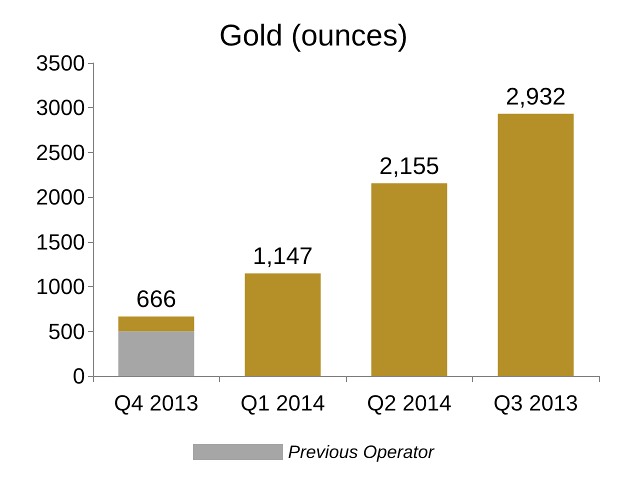  What do you see at coordinates (60, 287) in the screenshot?
I see `y-tick-label: 1000` at bounding box center [60, 287].